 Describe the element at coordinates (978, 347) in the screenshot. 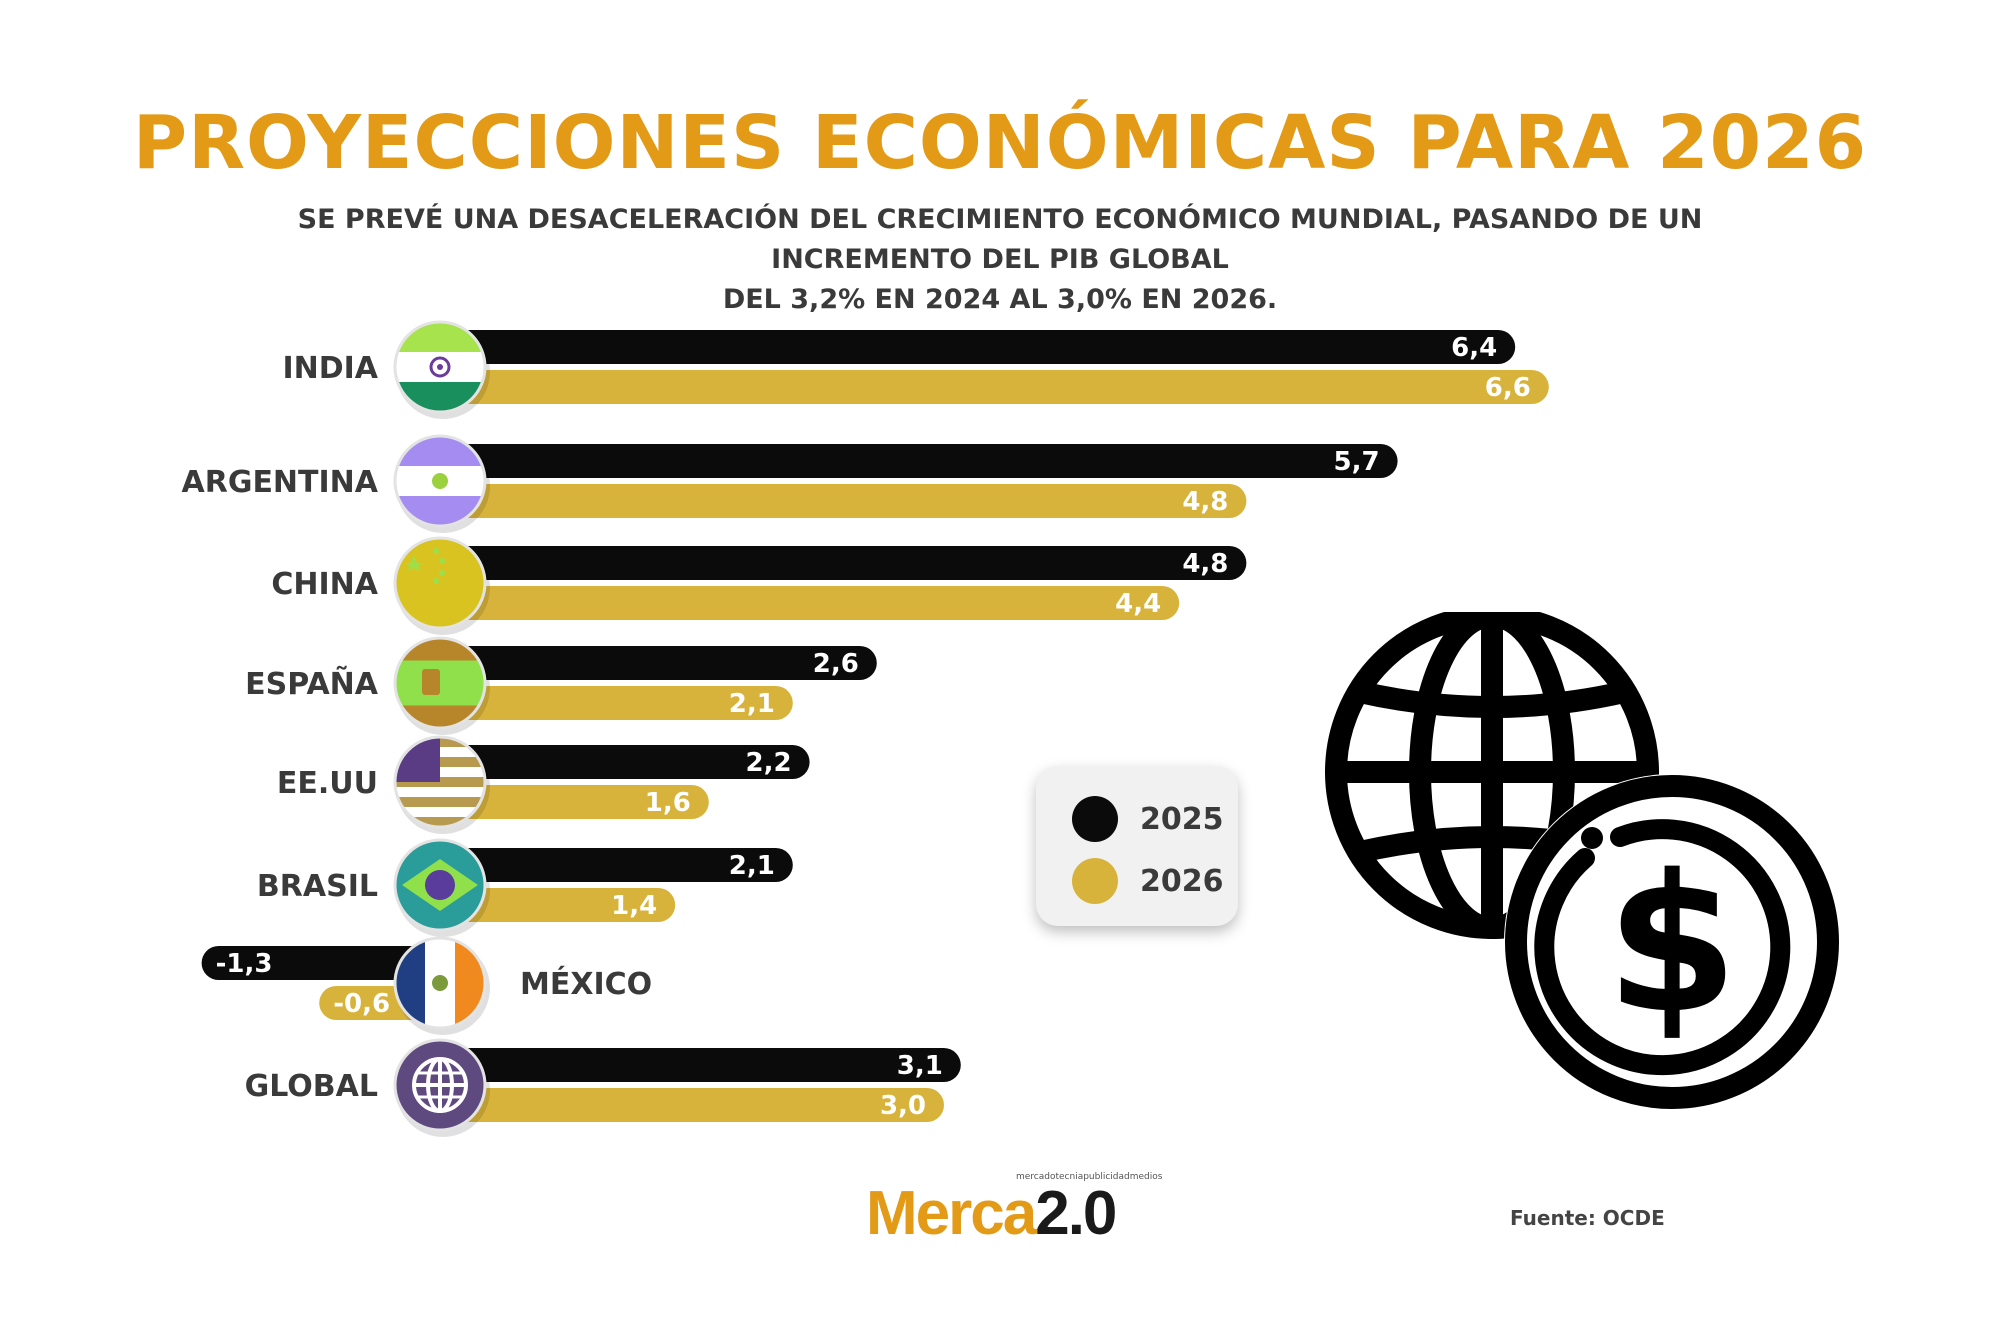

I see `bar-india-2025` at that location.